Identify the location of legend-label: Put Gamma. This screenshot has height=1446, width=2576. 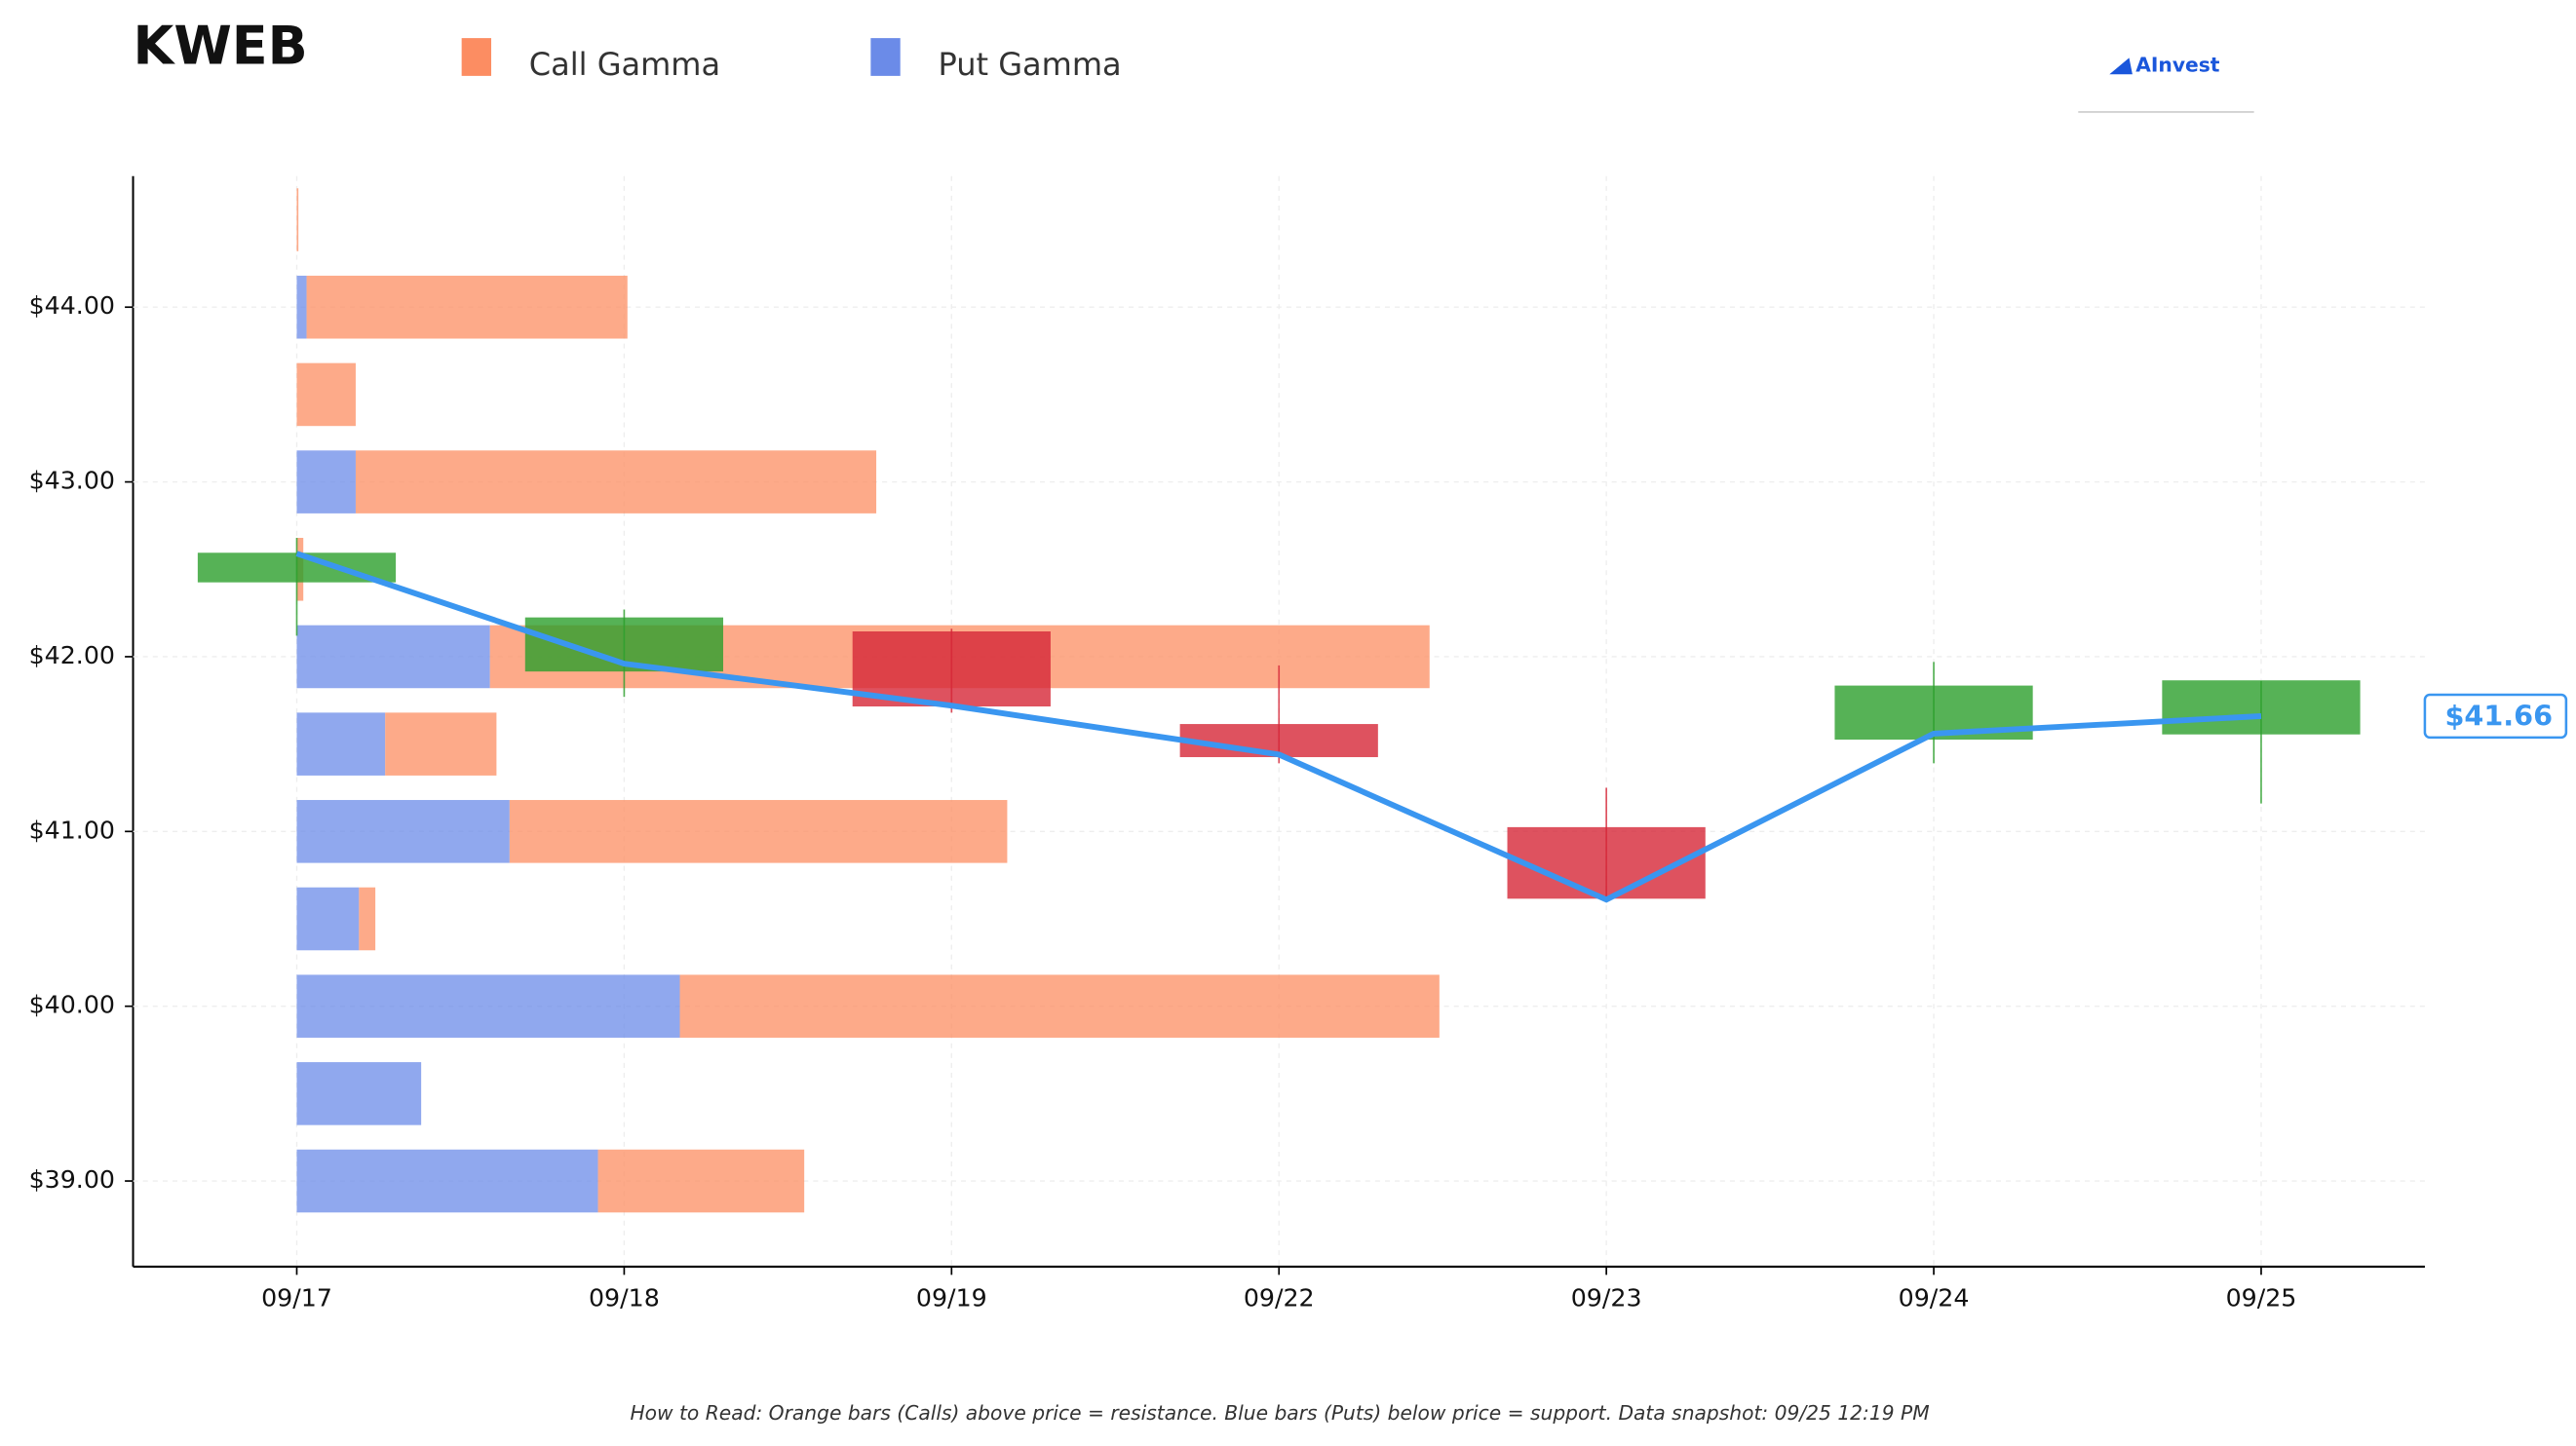
(1029, 64).